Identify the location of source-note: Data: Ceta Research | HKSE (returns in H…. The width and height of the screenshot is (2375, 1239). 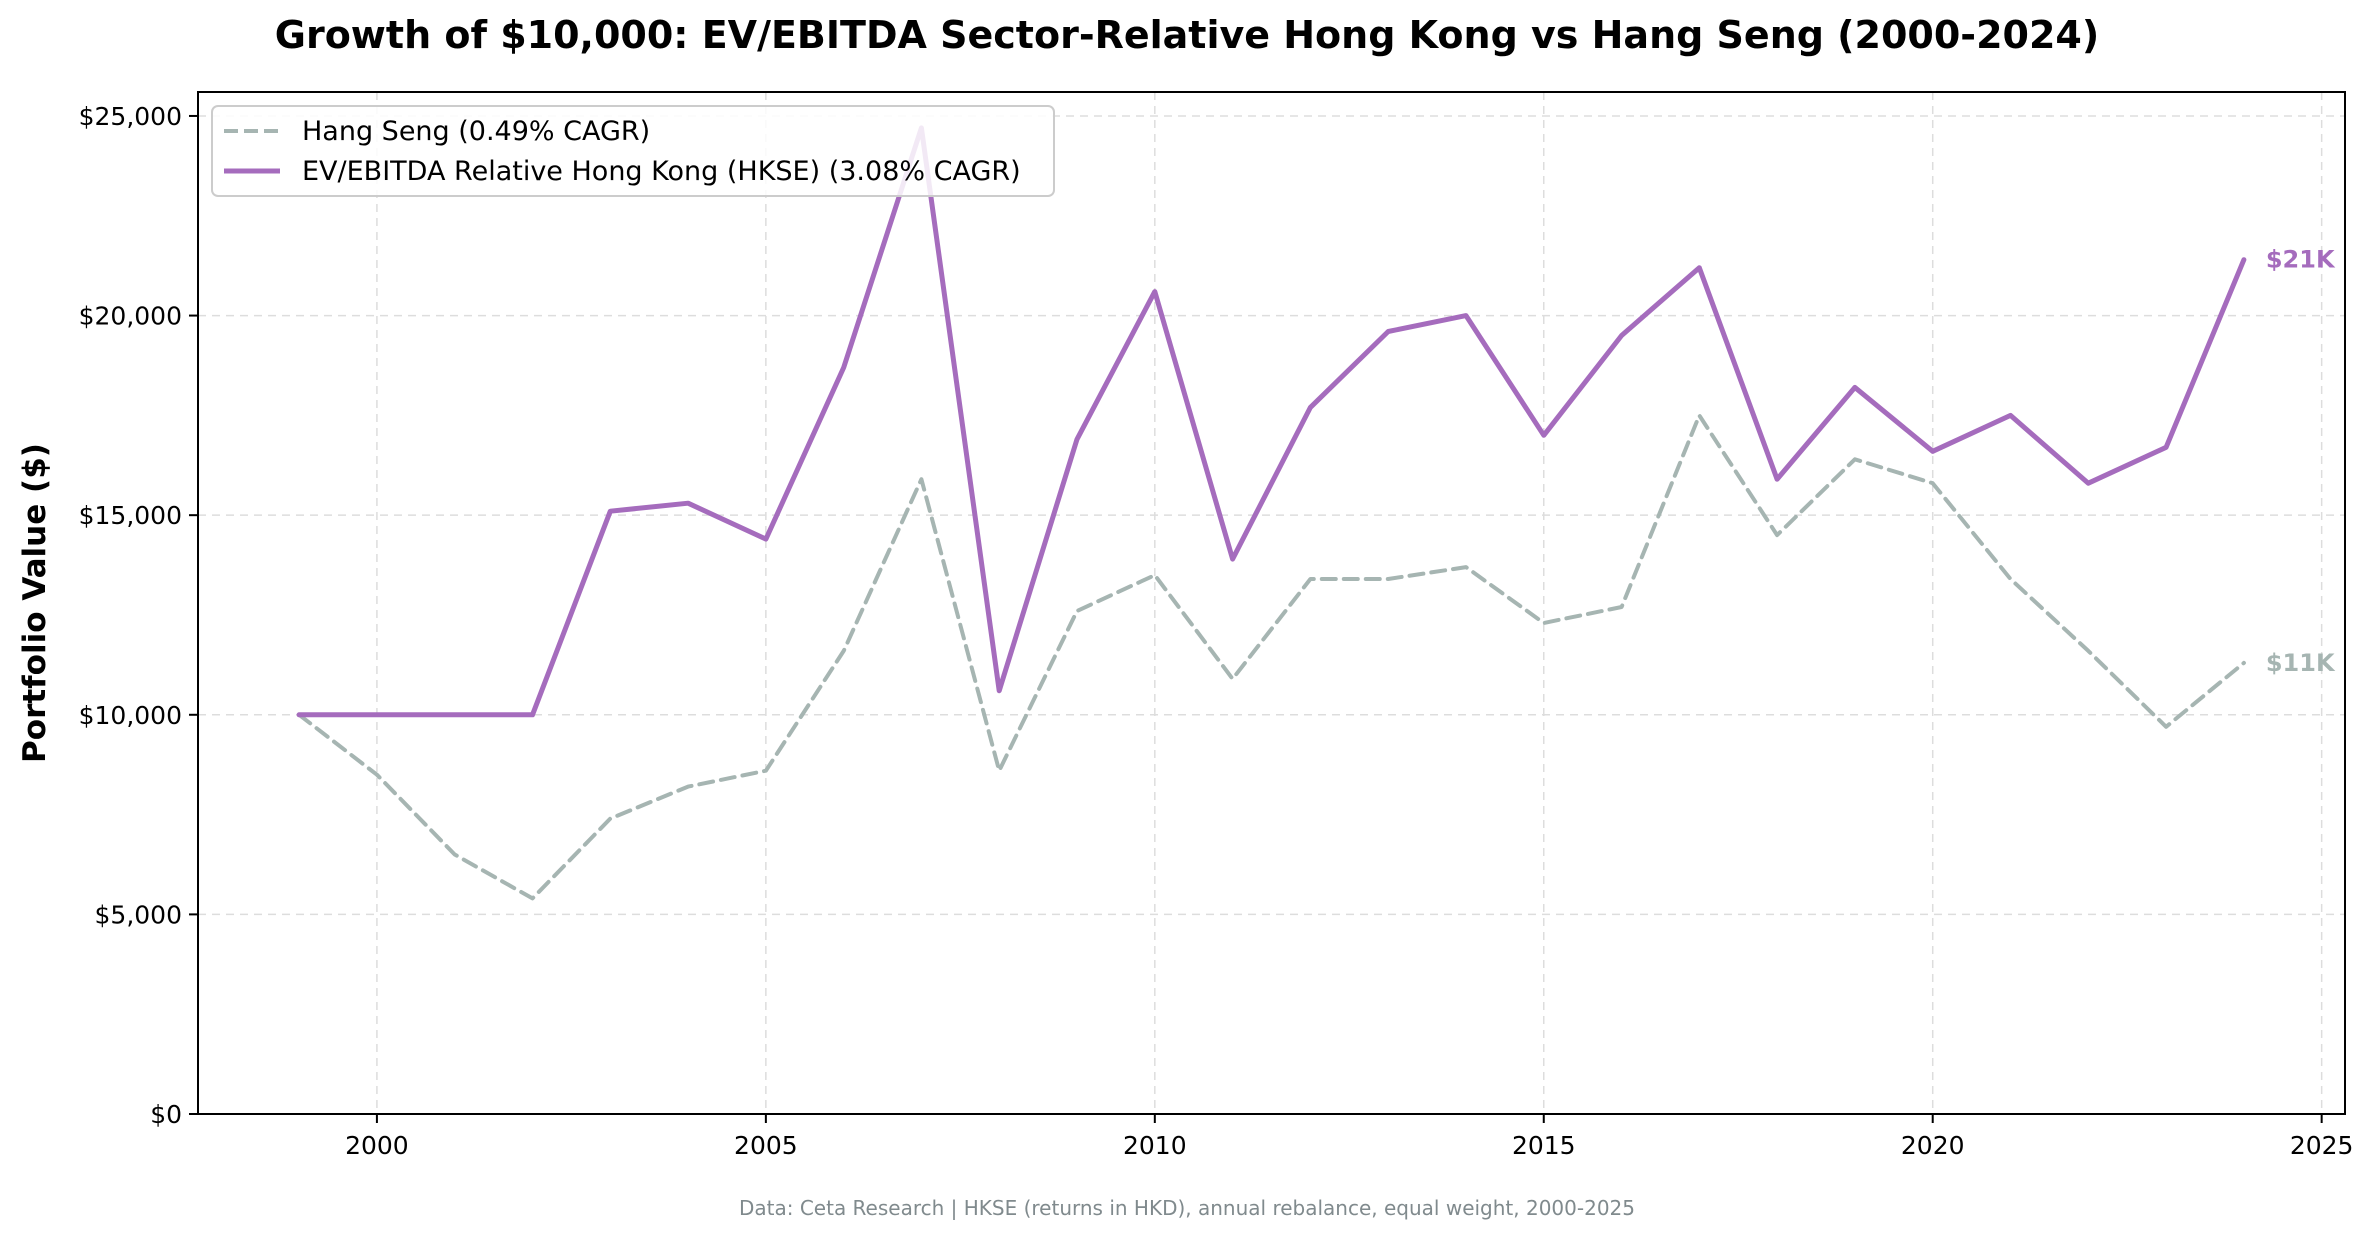
(1187, 1208).